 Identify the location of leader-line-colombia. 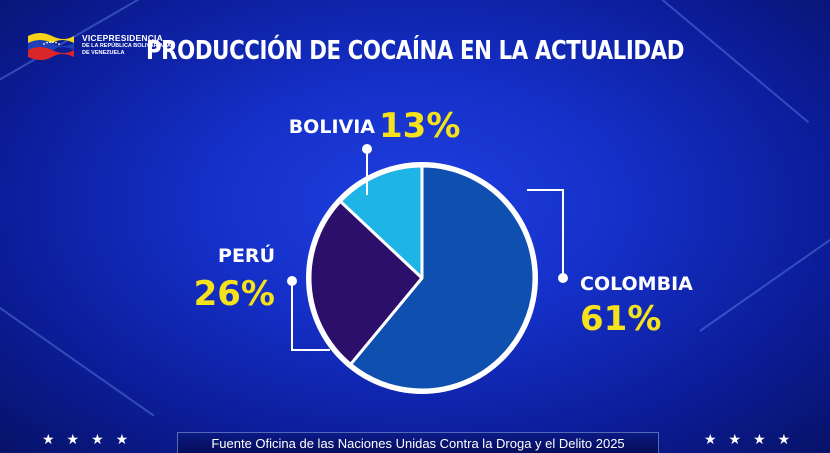
(545, 233).